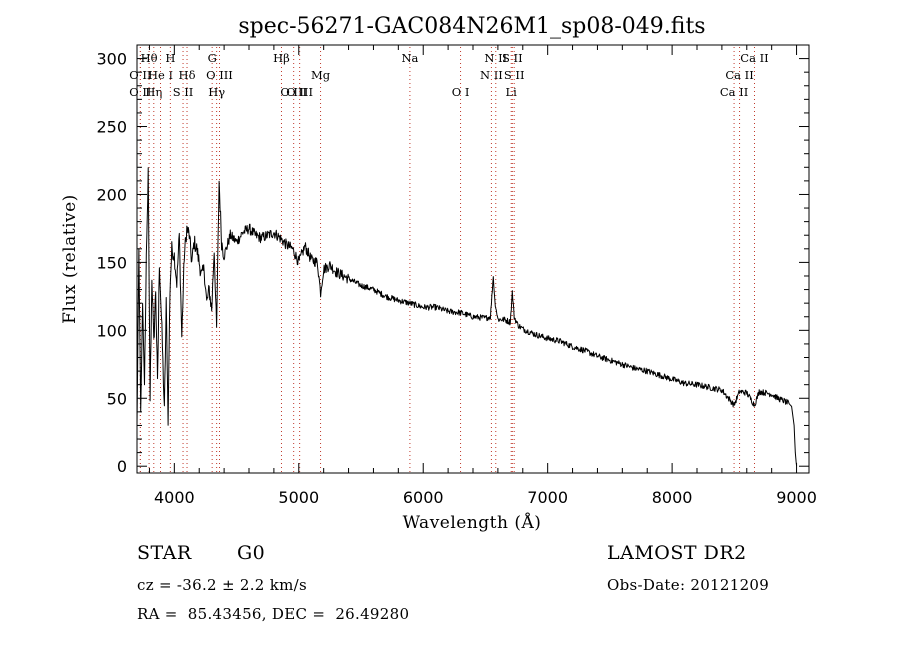 The image size is (900, 650). What do you see at coordinates (423, 497) in the screenshot?
I see `x-tick-label: 6000` at bounding box center [423, 497].